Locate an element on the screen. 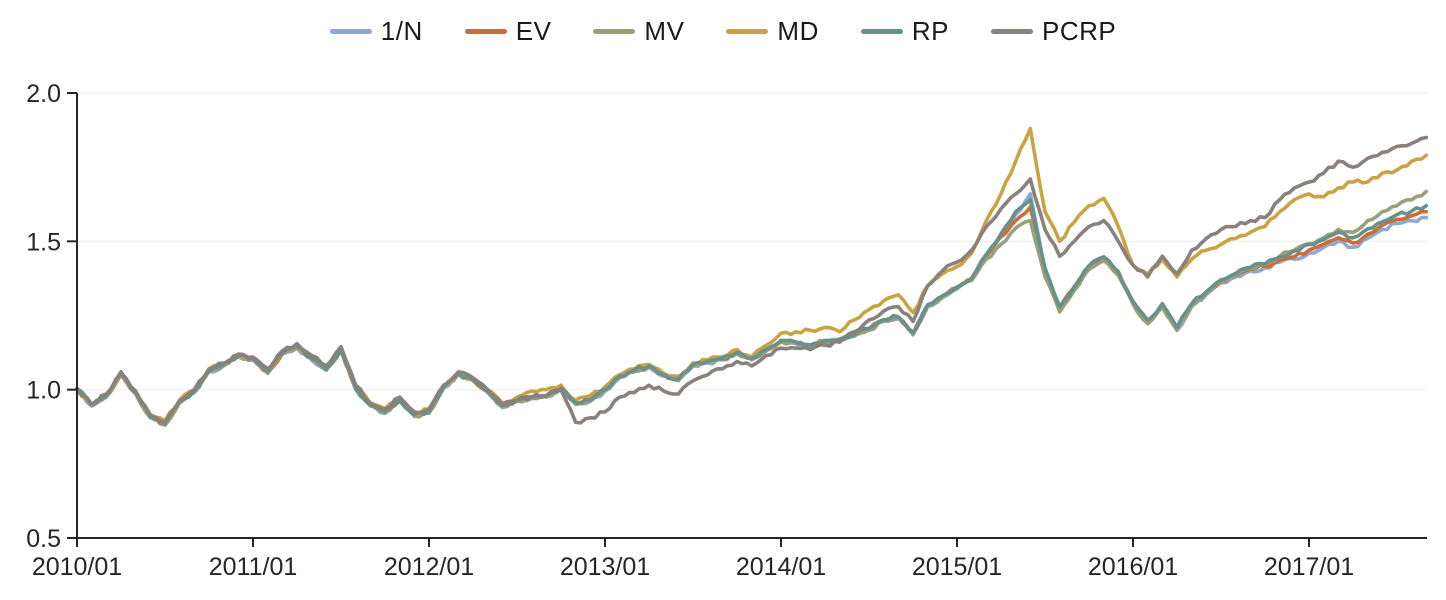 The width and height of the screenshot is (1446, 600). legend-item-PCRP: PCRP is located at coordinates (1053, 31).